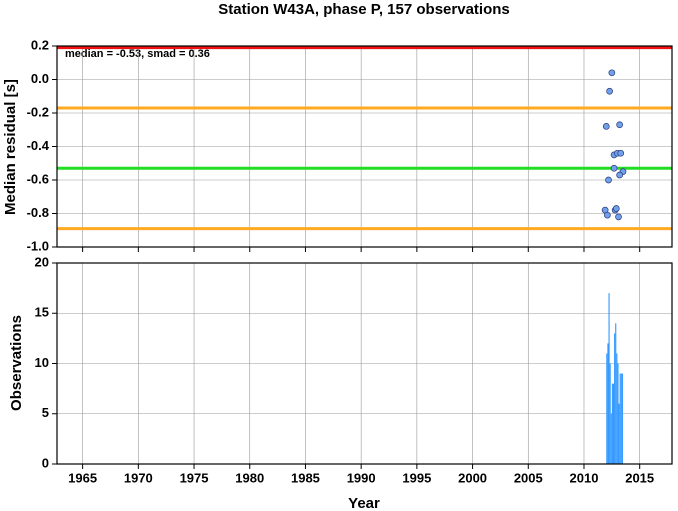 The height and width of the screenshot is (511, 678). Describe the element at coordinates (194, 477) in the screenshot. I see `x-tick-label: 1975` at that location.